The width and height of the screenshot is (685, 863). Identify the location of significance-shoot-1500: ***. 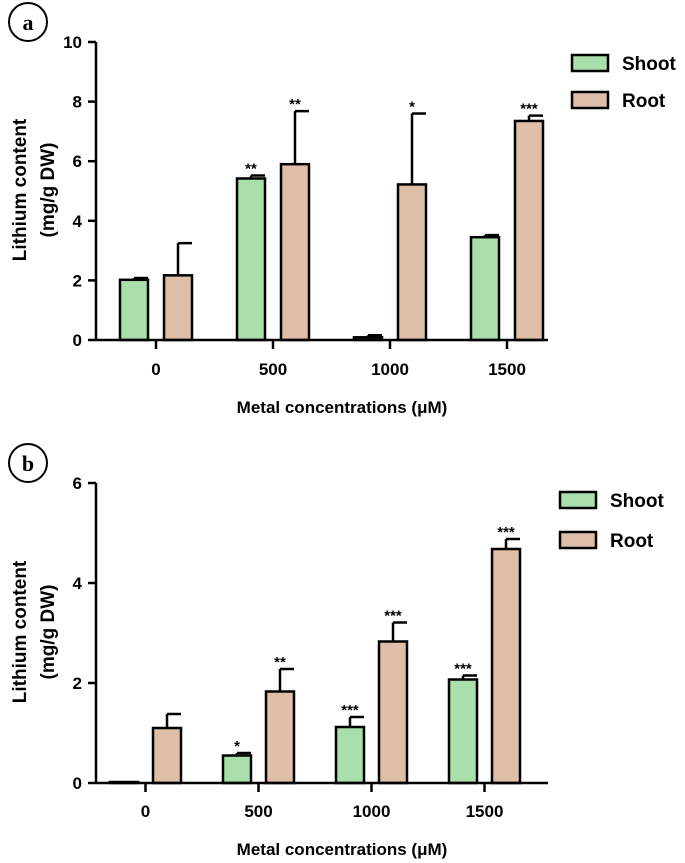
(463, 669).